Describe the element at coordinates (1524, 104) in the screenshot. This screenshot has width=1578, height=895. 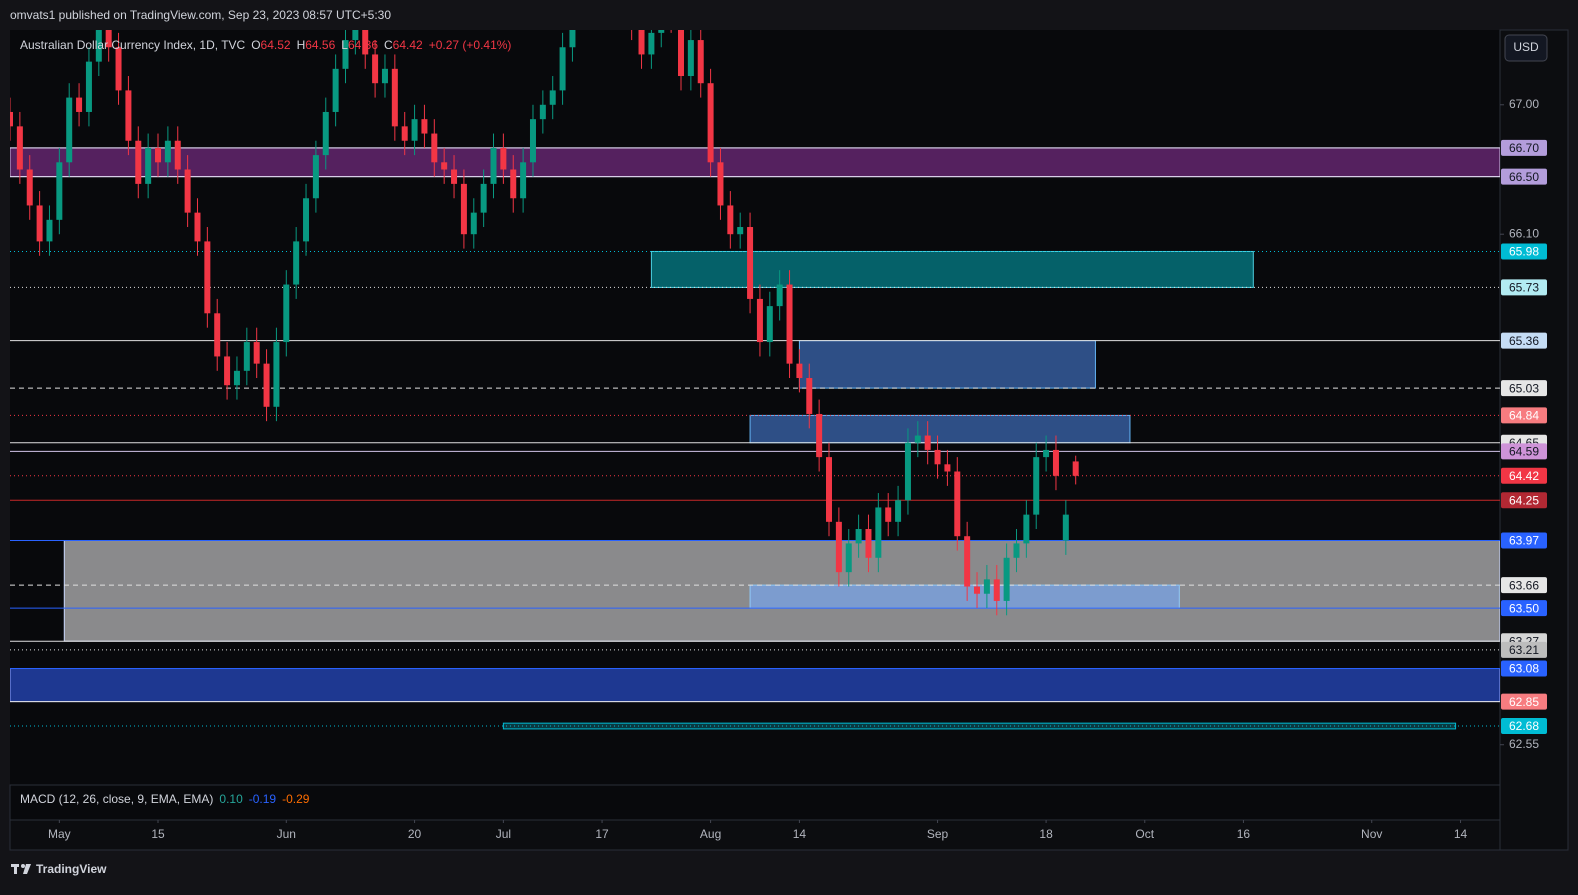
I see `y-tick-label: 67.00` at that location.